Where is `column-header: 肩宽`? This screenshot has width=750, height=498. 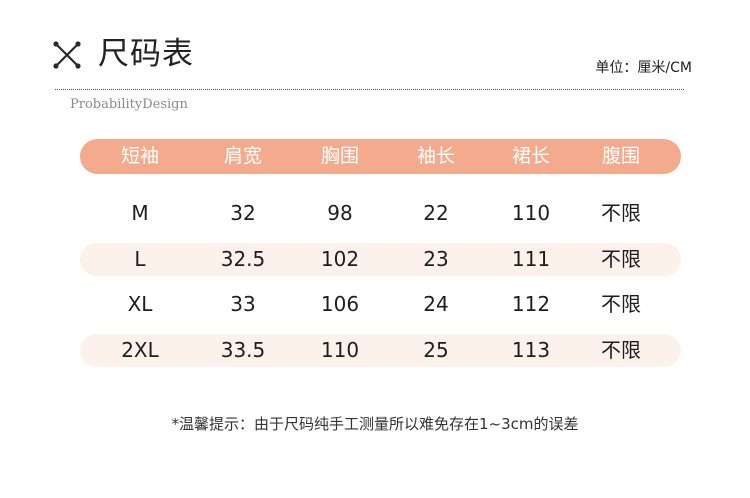 column-header: 肩宽 is located at coordinates (242, 156).